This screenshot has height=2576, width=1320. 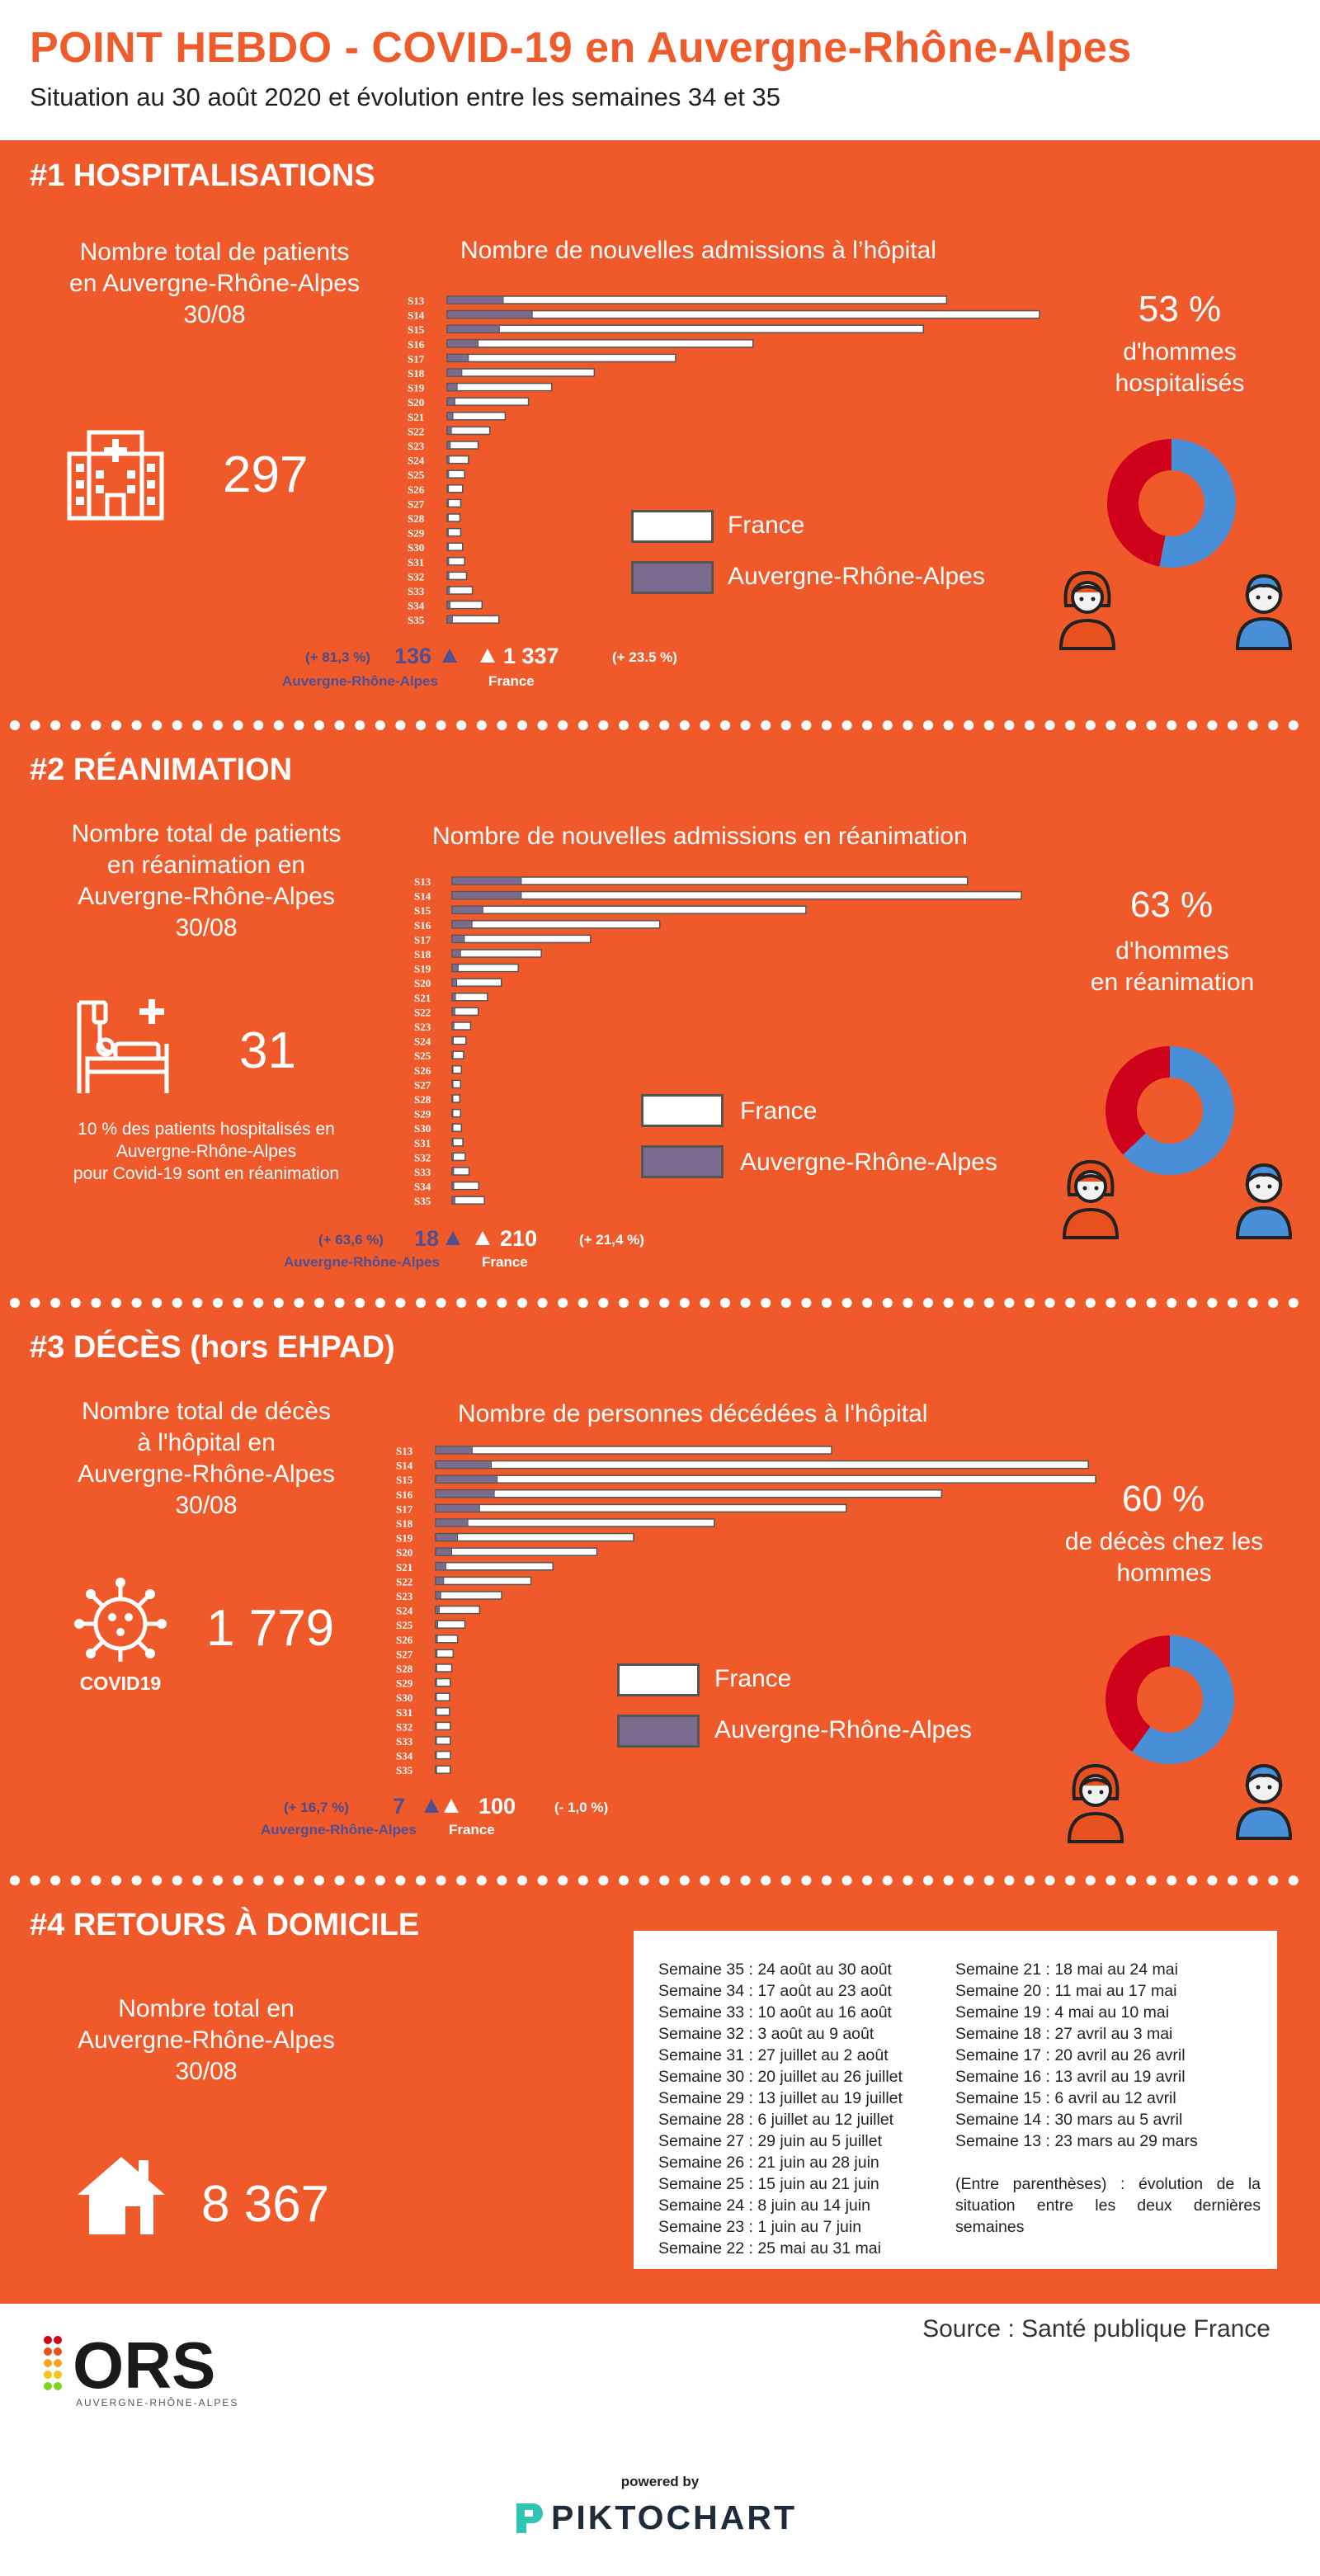 I want to click on retours-total-value: 8 367, so click(x=265, y=2204).